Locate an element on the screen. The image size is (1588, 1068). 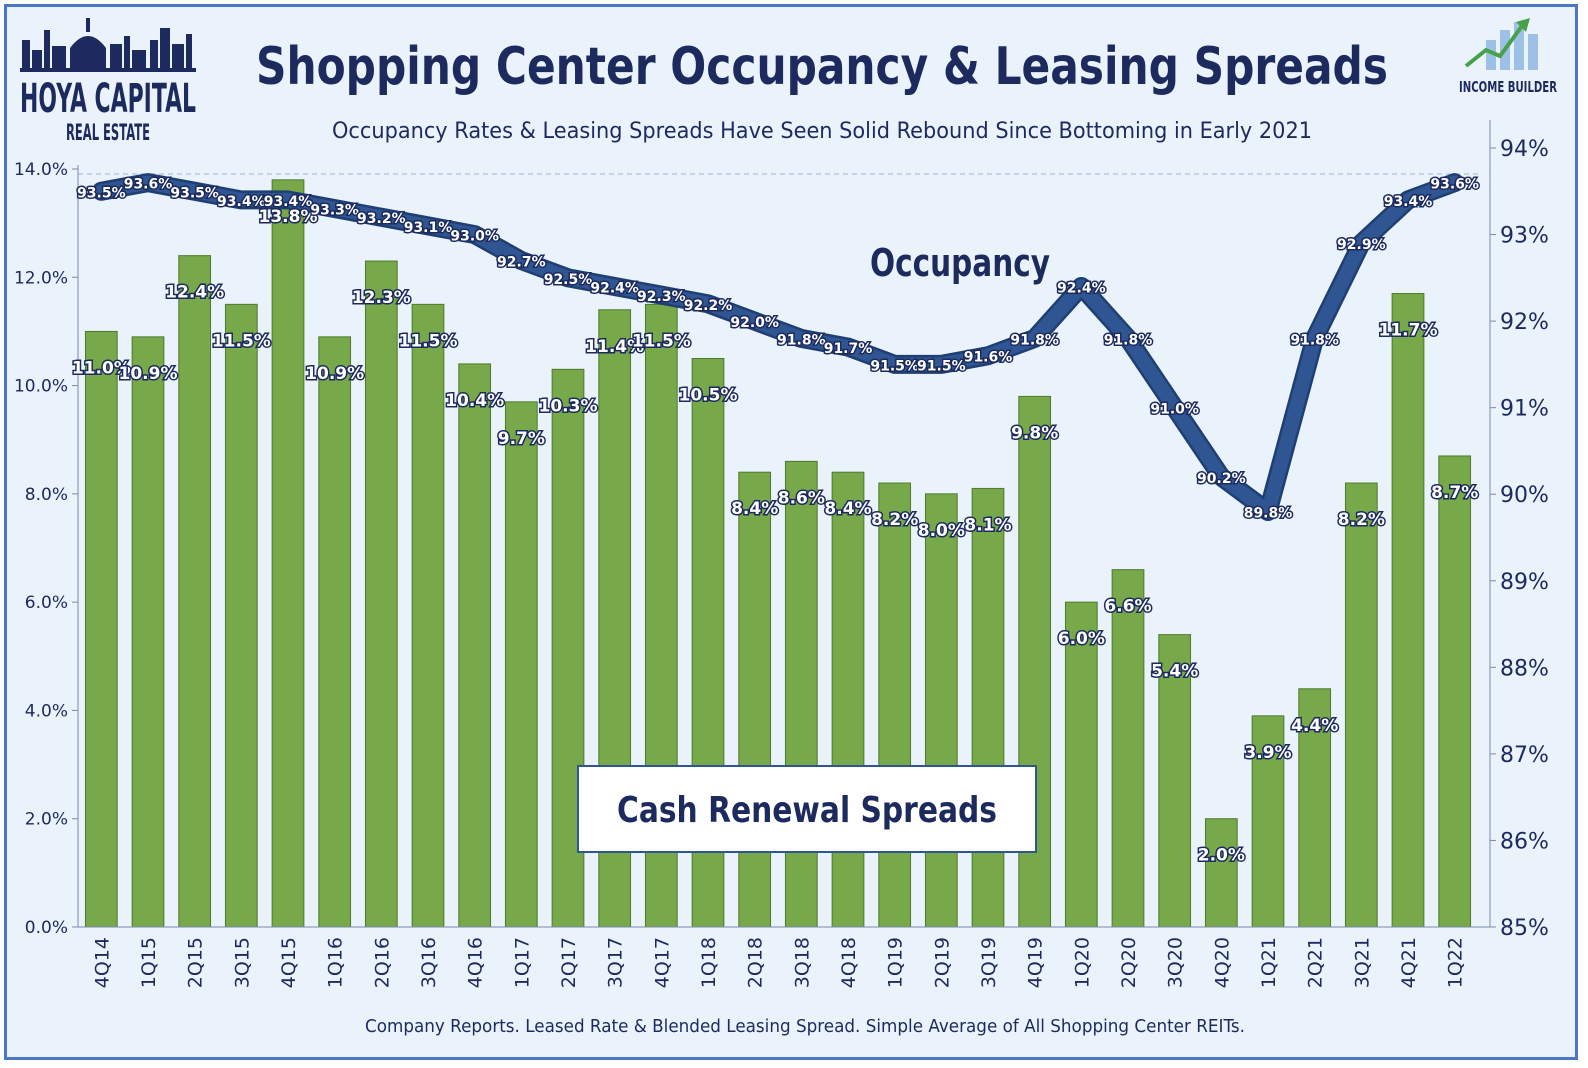
occupancy-label-3Q17: 92.4% is located at coordinates (614, 288).